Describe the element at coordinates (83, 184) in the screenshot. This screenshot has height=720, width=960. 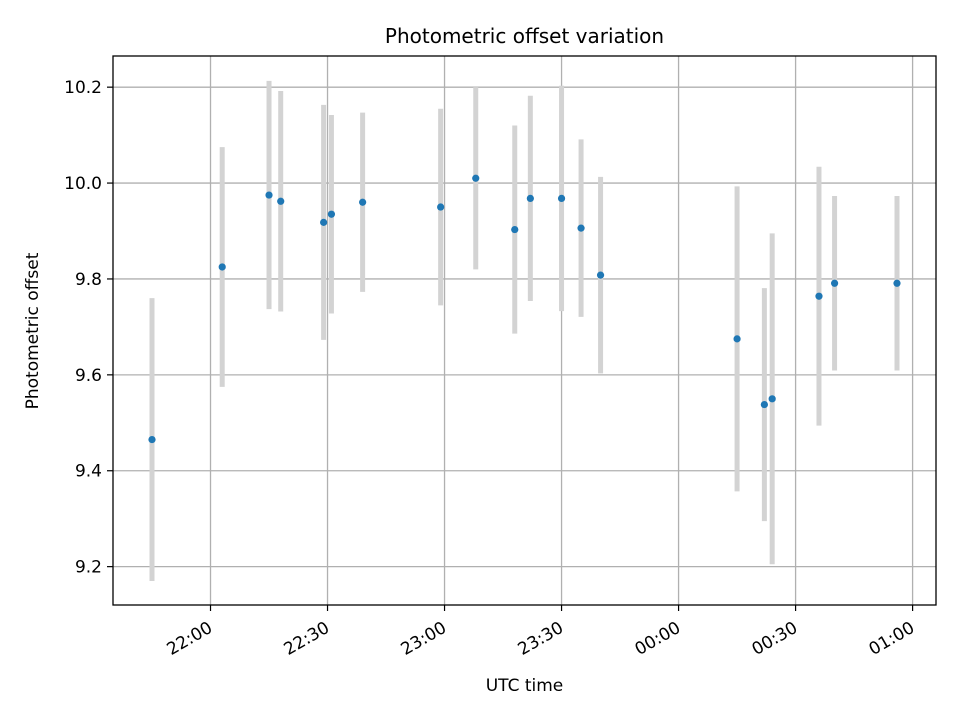
I see `y-tick-label: 10.0` at that location.